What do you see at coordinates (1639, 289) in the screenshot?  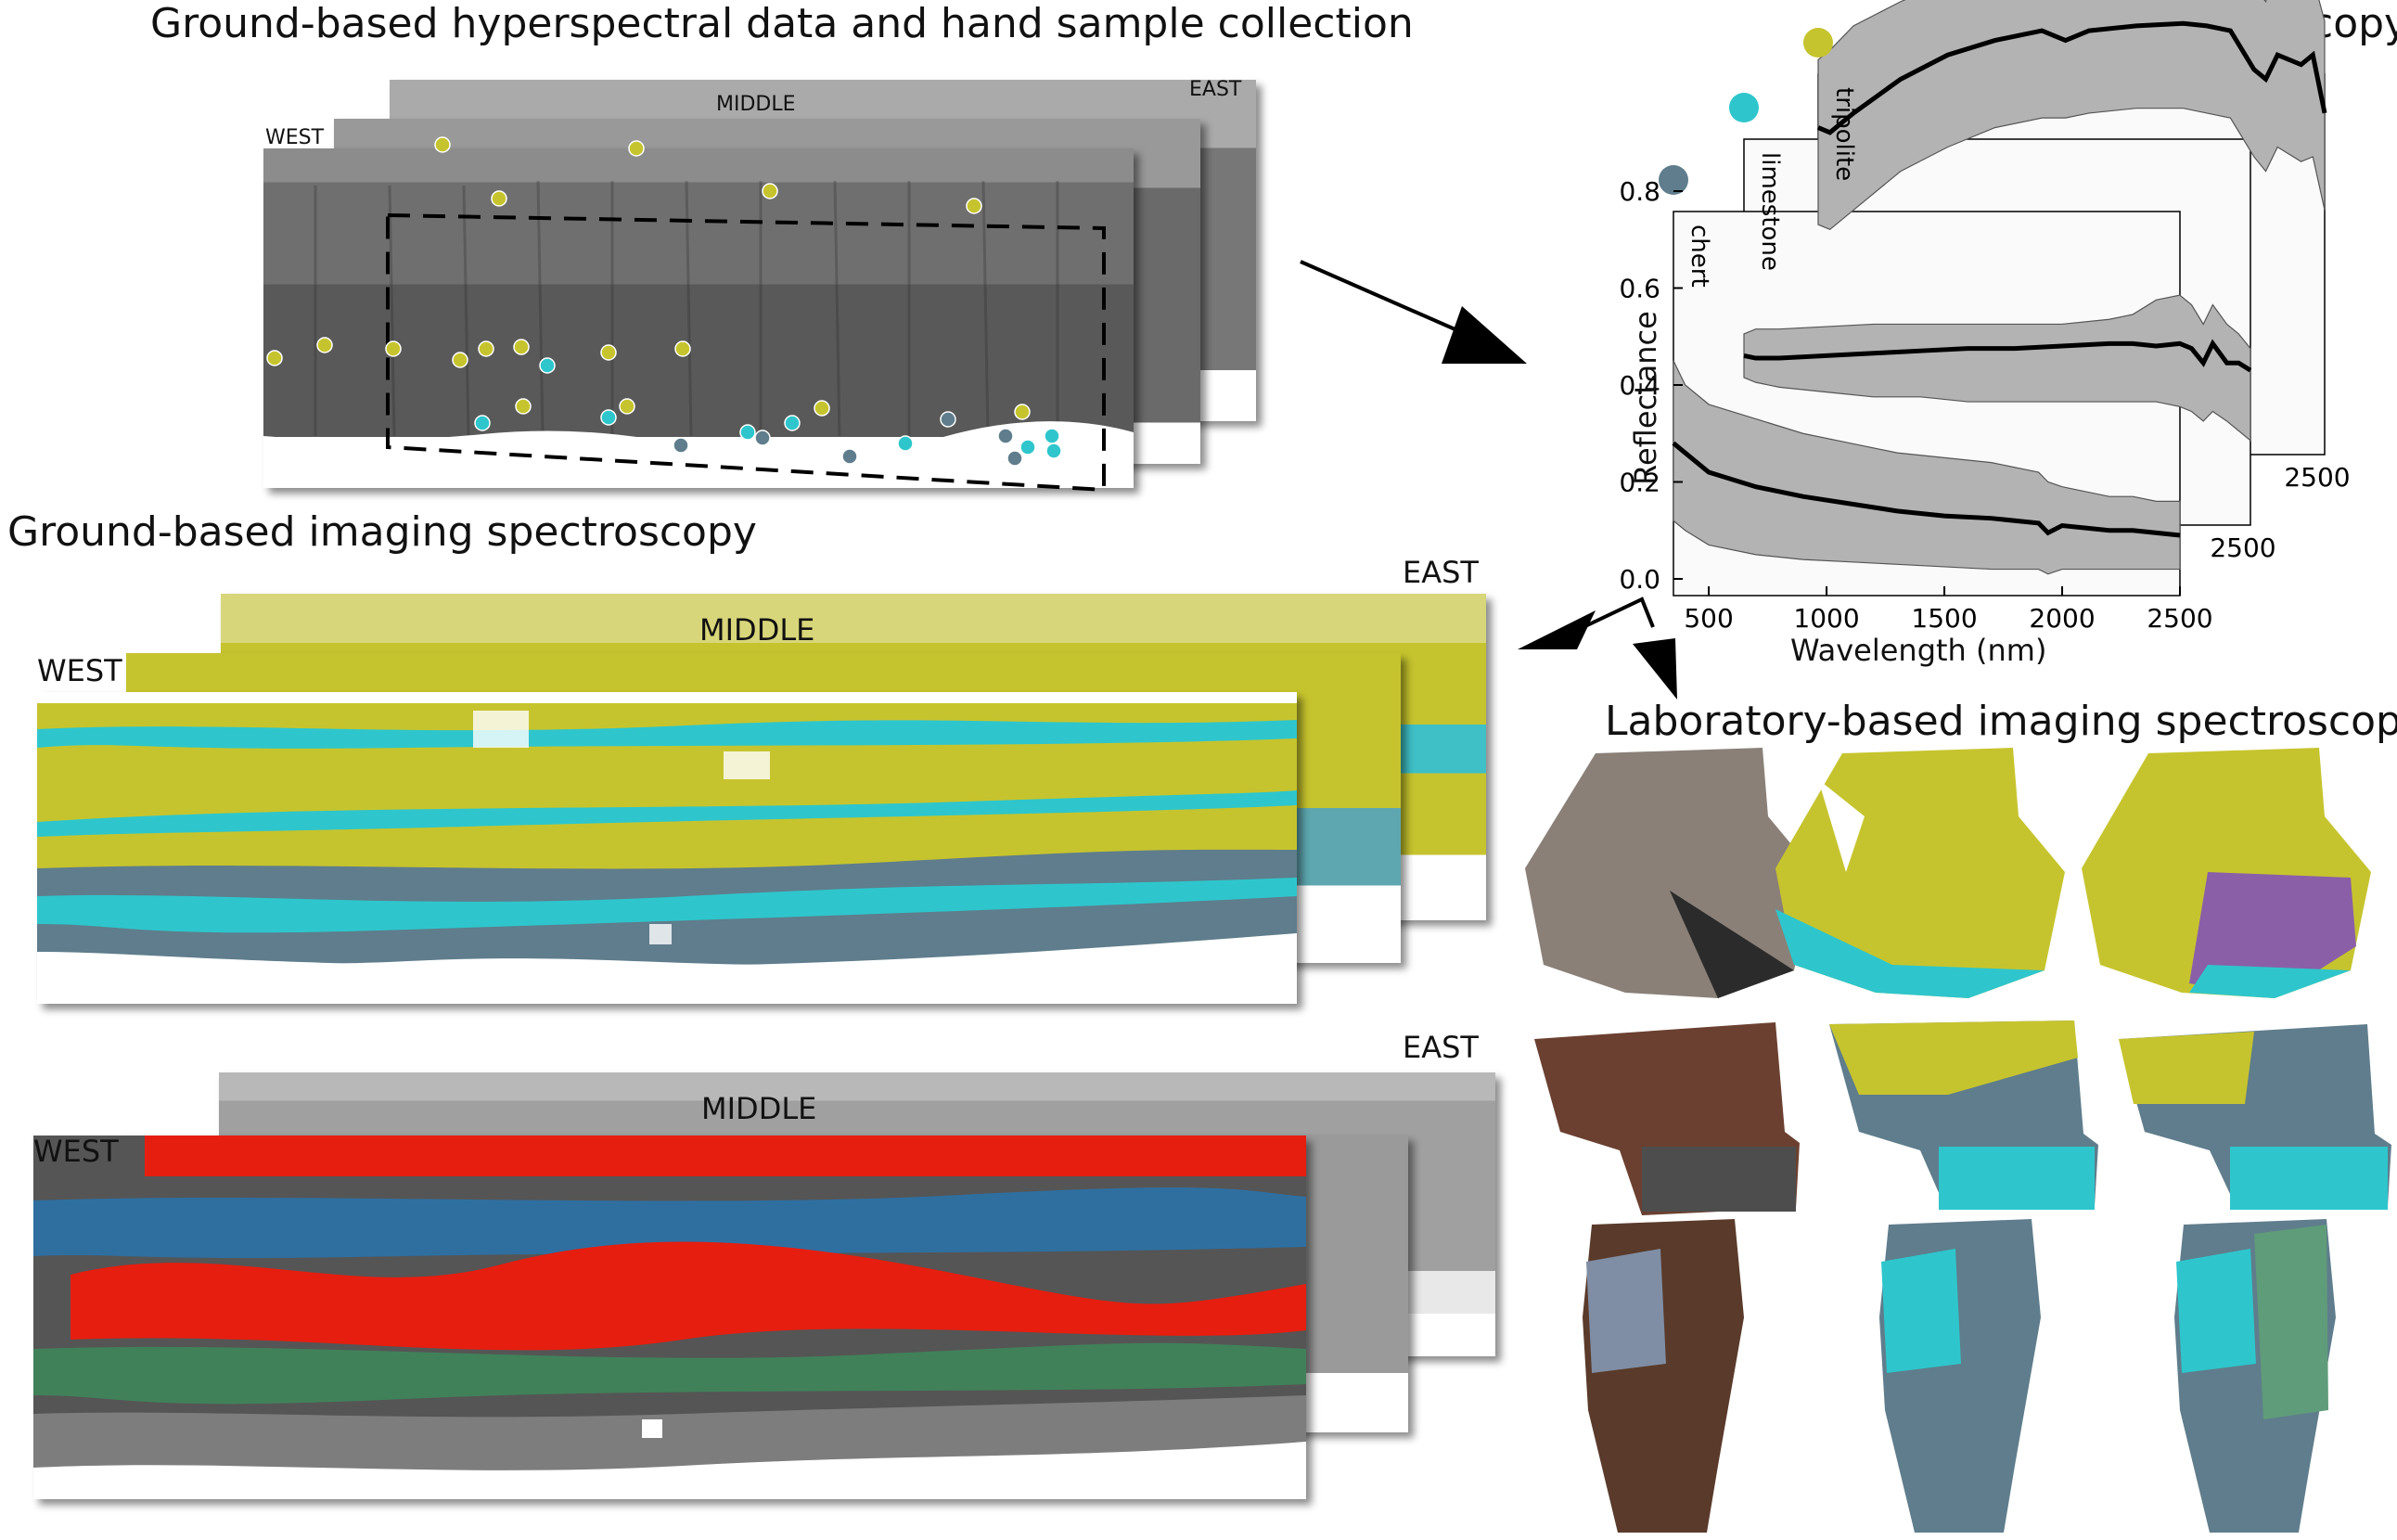 I see `ytick-label-0.6: 0.6` at bounding box center [1639, 289].